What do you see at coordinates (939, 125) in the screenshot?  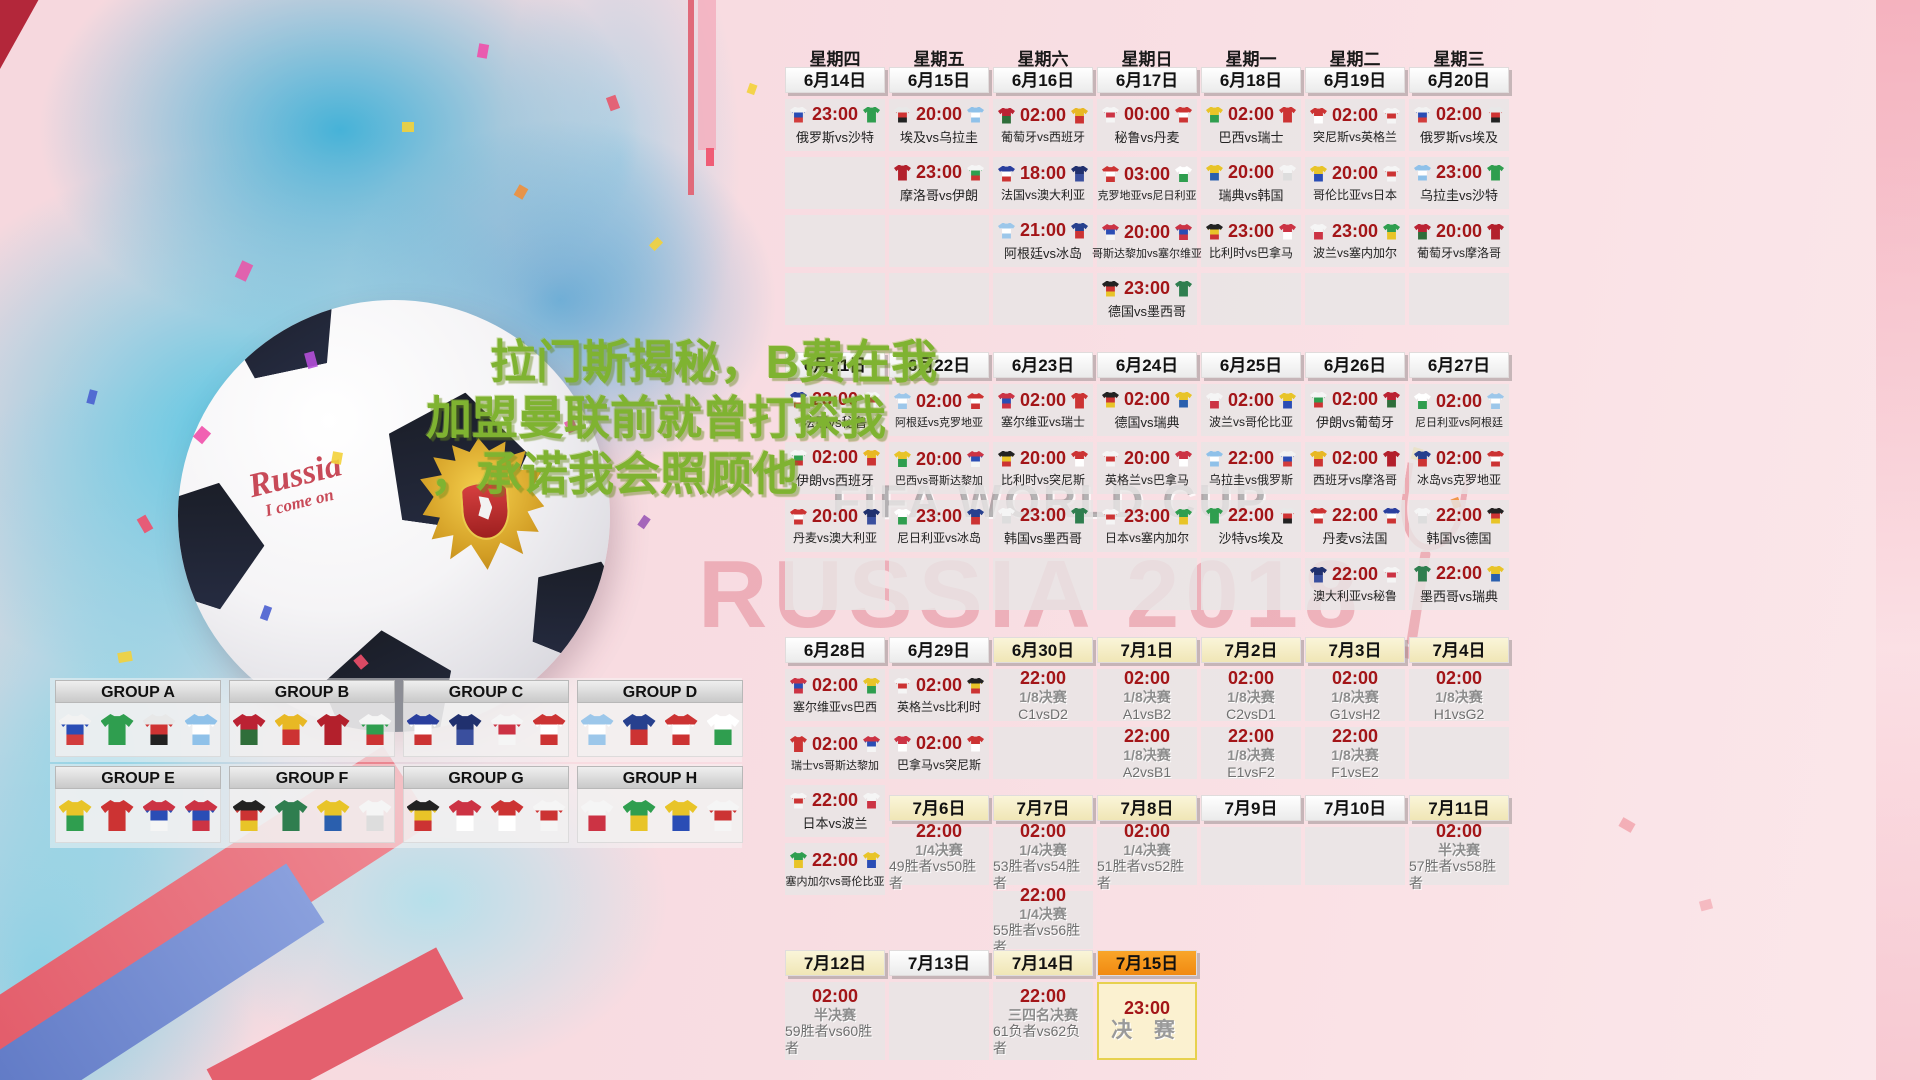 I see `match-cell: 20:00 埃及vs乌拉圭` at bounding box center [939, 125].